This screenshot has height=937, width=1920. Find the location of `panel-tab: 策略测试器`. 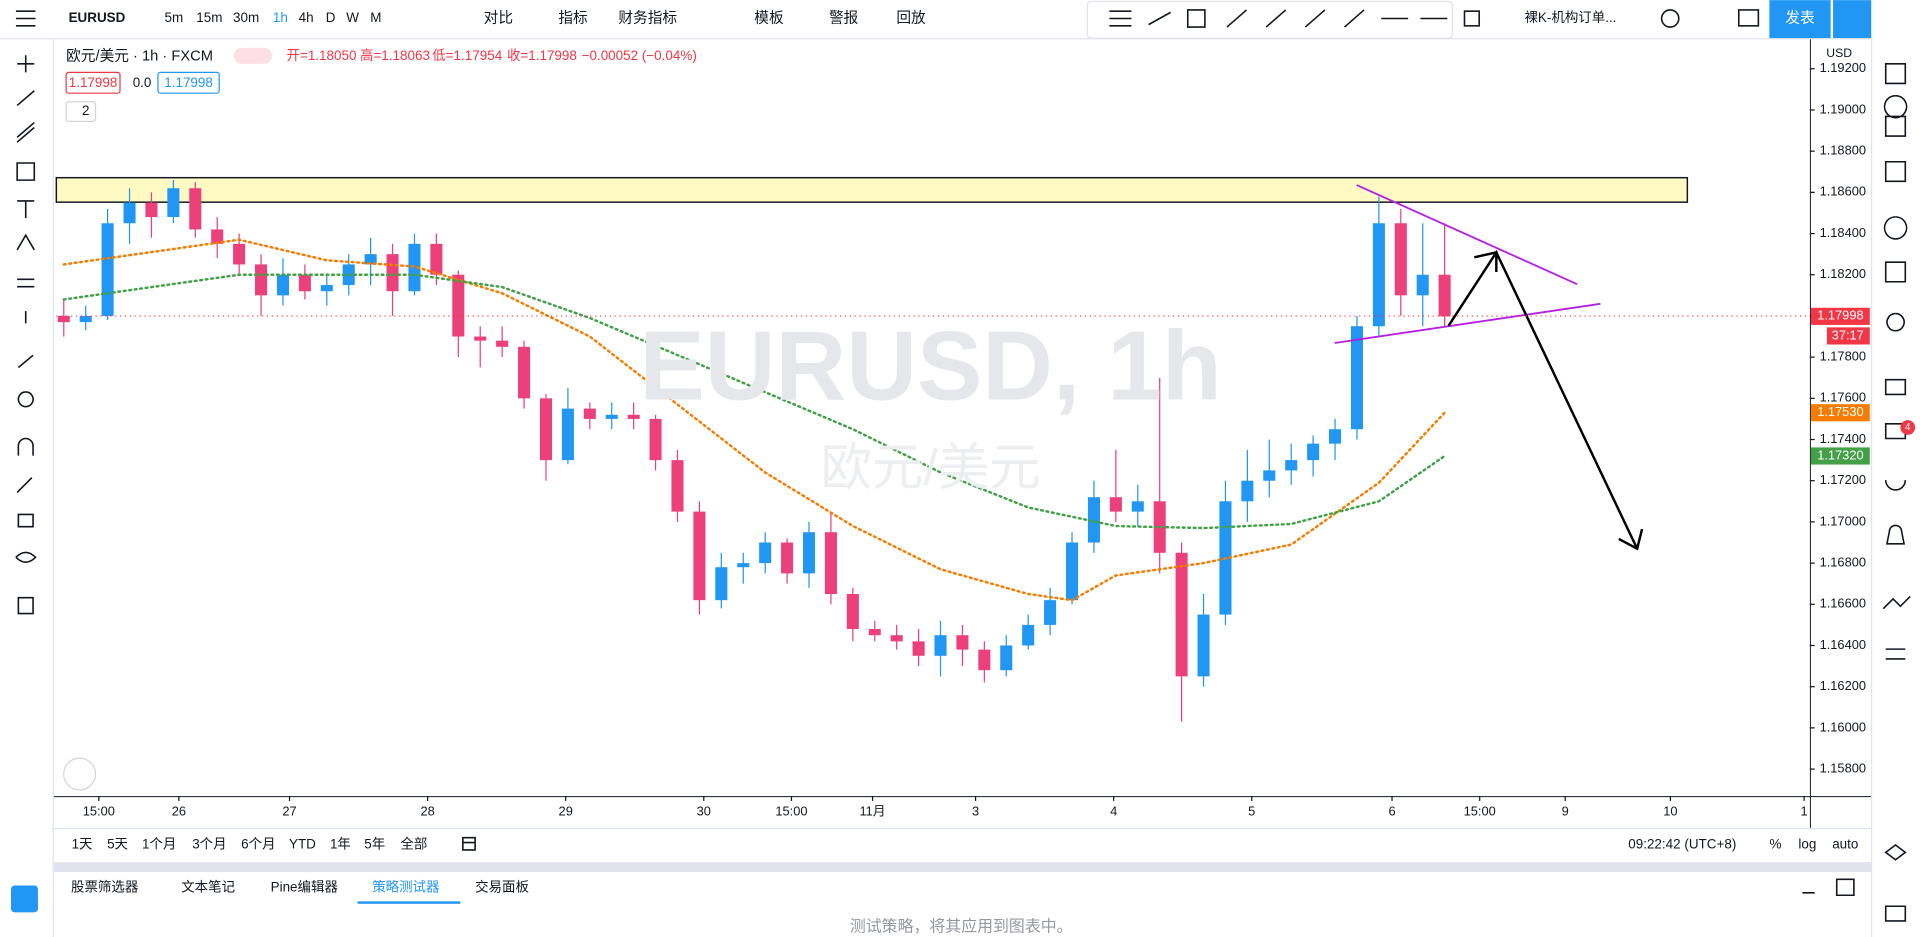

panel-tab: 策略测试器 is located at coordinates (406, 886).